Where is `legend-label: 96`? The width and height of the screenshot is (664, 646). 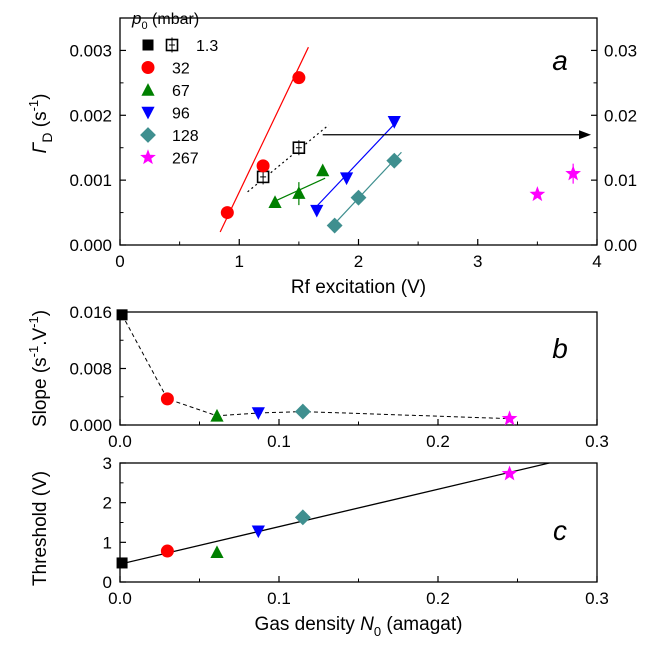
legend-label: 96 is located at coordinates (181, 114).